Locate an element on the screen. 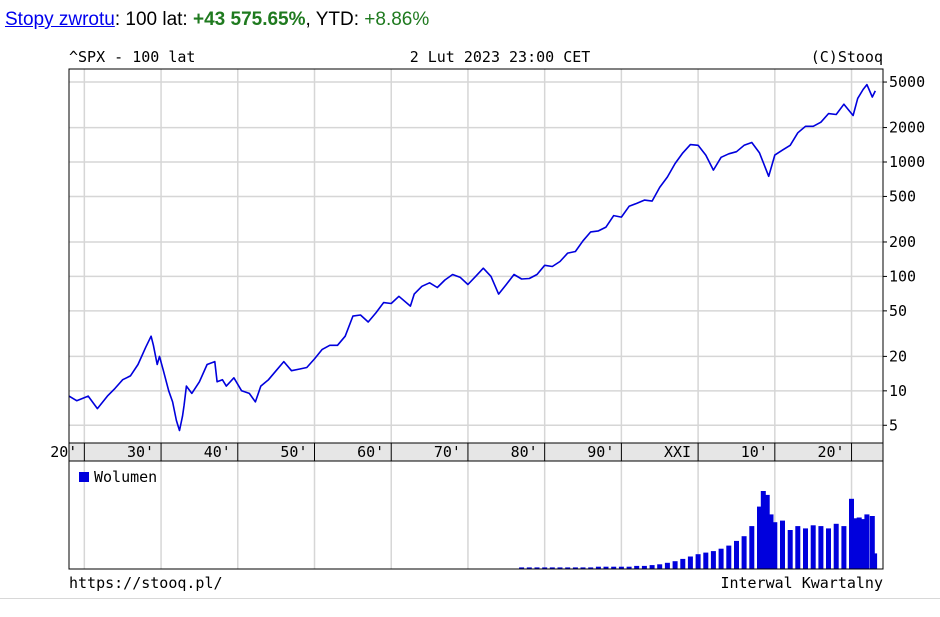  x-tick-label: 60' is located at coordinates (370, 452).